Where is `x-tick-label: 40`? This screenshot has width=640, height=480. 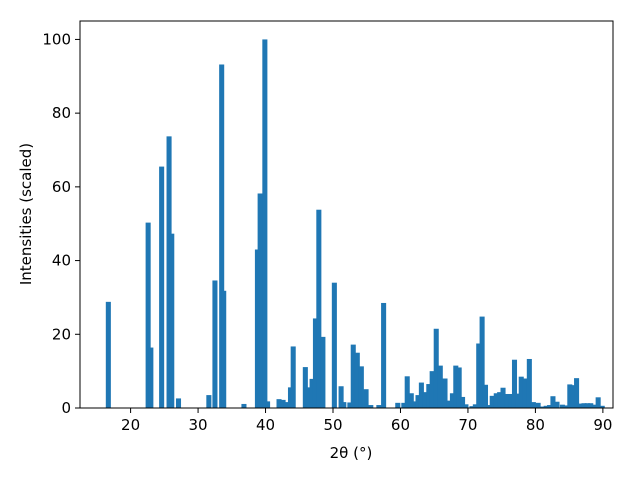 x-tick-label: 40 is located at coordinates (265, 425).